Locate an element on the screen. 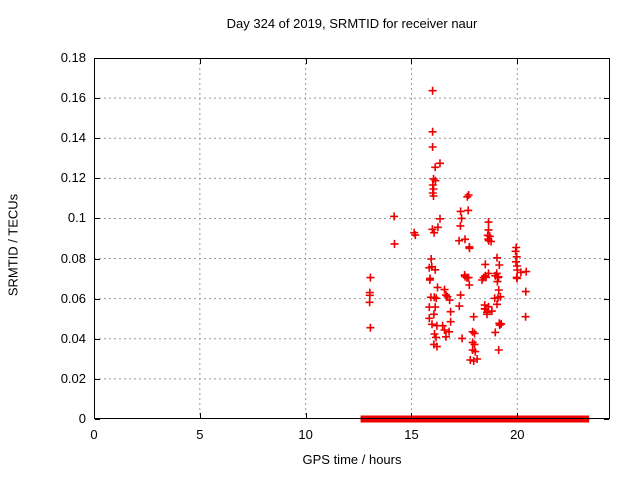 The width and height of the screenshot is (640, 480). y-tick-label: 0.06 is located at coordinates (73, 298).